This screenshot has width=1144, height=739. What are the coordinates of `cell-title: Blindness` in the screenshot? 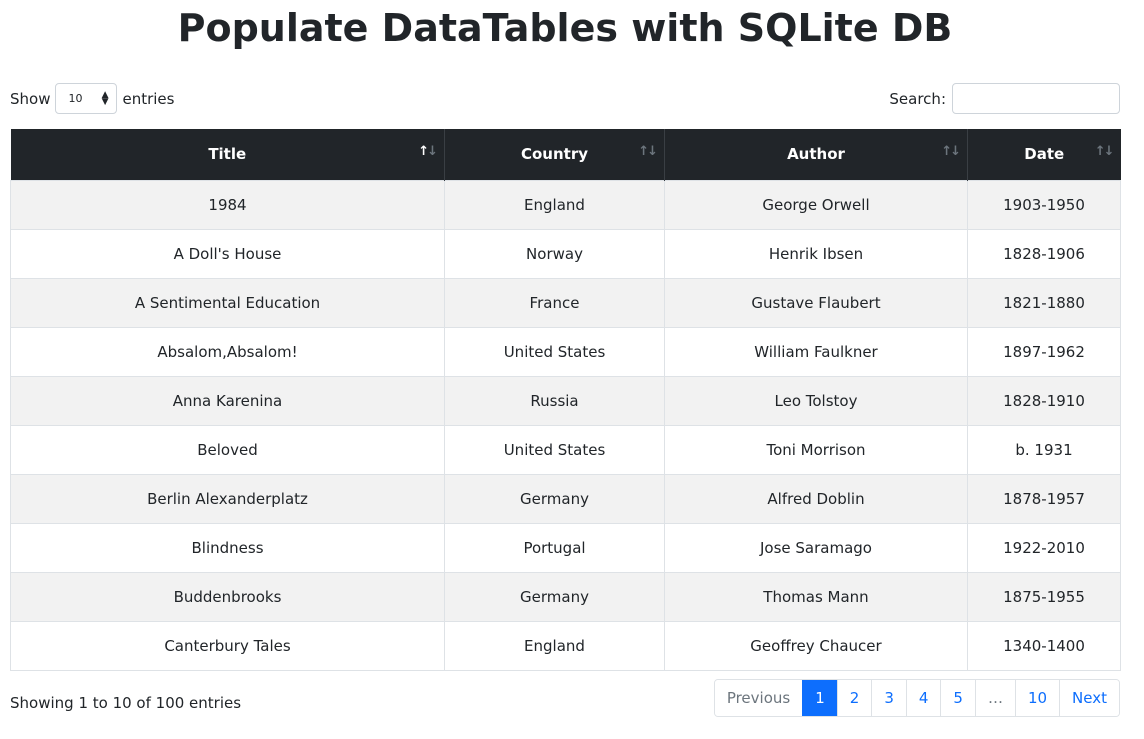 It's located at (227, 547).